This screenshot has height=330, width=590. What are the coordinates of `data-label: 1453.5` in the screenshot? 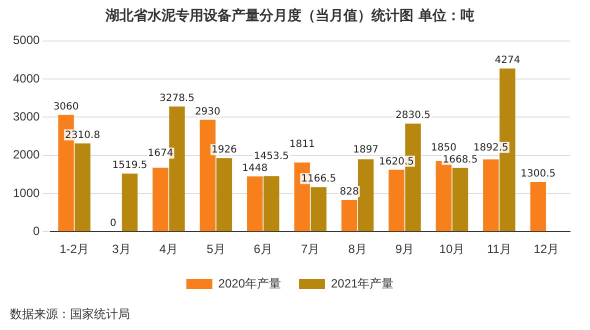 It's located at (271, 156).